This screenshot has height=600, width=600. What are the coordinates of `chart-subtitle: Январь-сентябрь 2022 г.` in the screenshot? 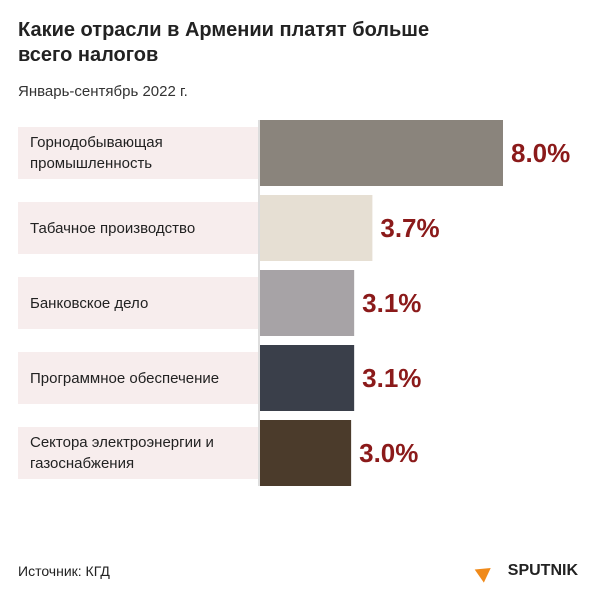 It's located at (103, 91).